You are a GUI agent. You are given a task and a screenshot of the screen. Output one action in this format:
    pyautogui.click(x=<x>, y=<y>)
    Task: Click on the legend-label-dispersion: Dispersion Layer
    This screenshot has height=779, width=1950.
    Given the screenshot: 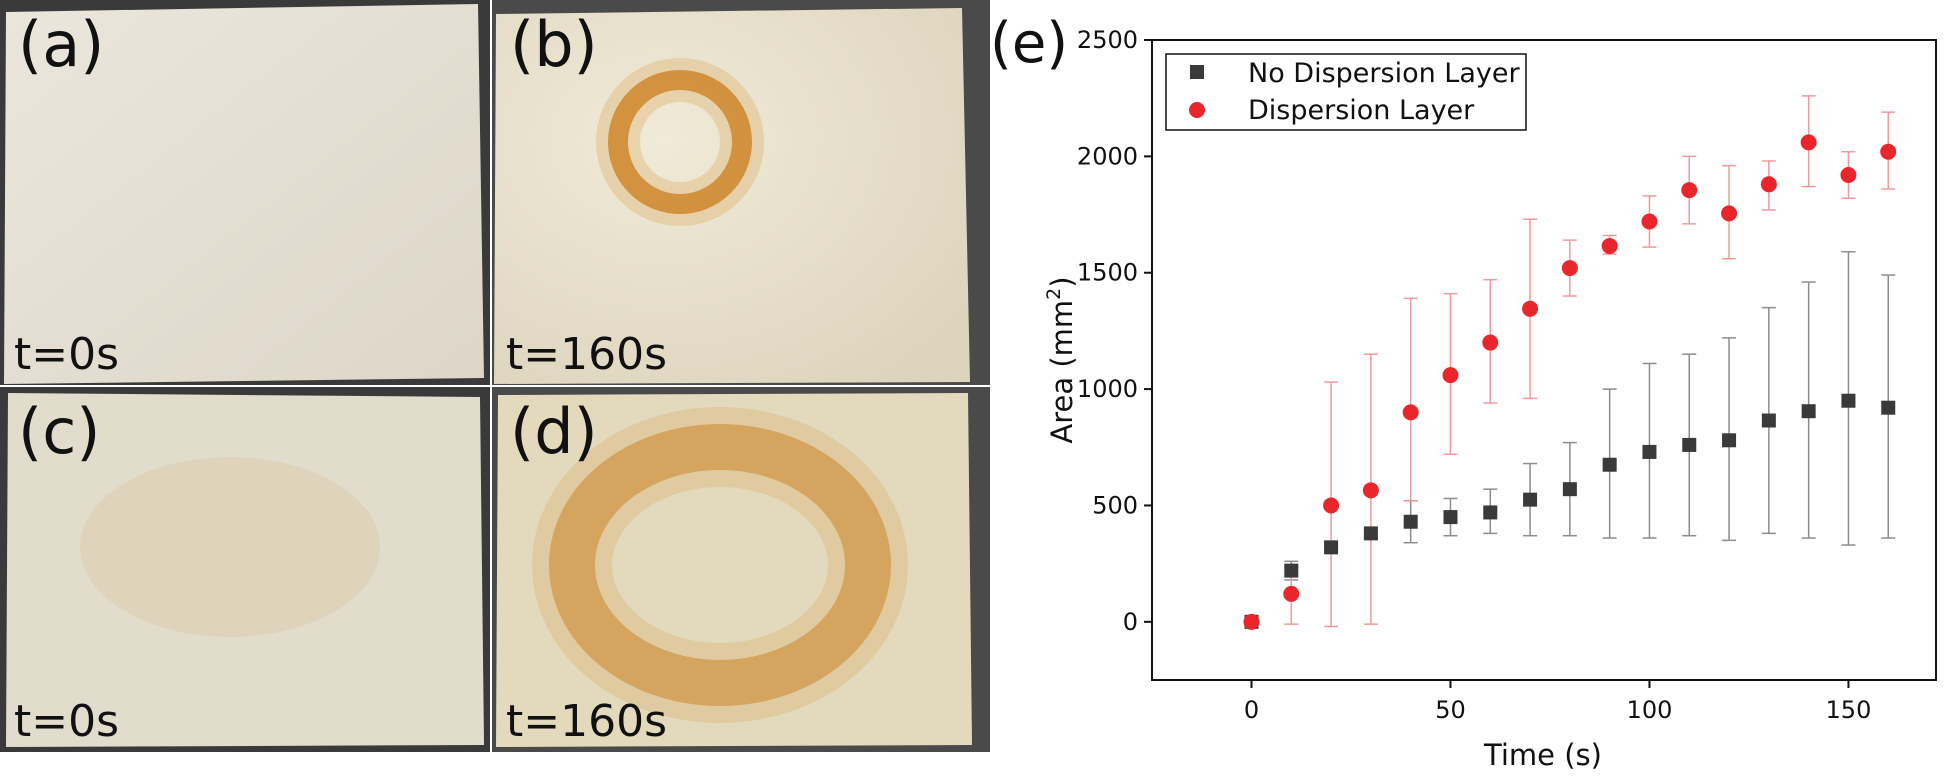 What is the action you would take?
    pyautogui.click(x=1361, y=110)
    